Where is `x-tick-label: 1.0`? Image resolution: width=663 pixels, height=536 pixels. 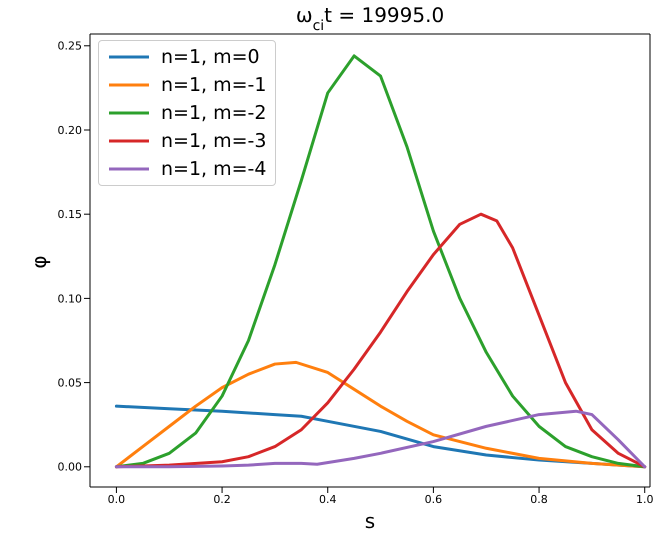
x-tick-label: 1.0 is located at coordinates (645, 499).